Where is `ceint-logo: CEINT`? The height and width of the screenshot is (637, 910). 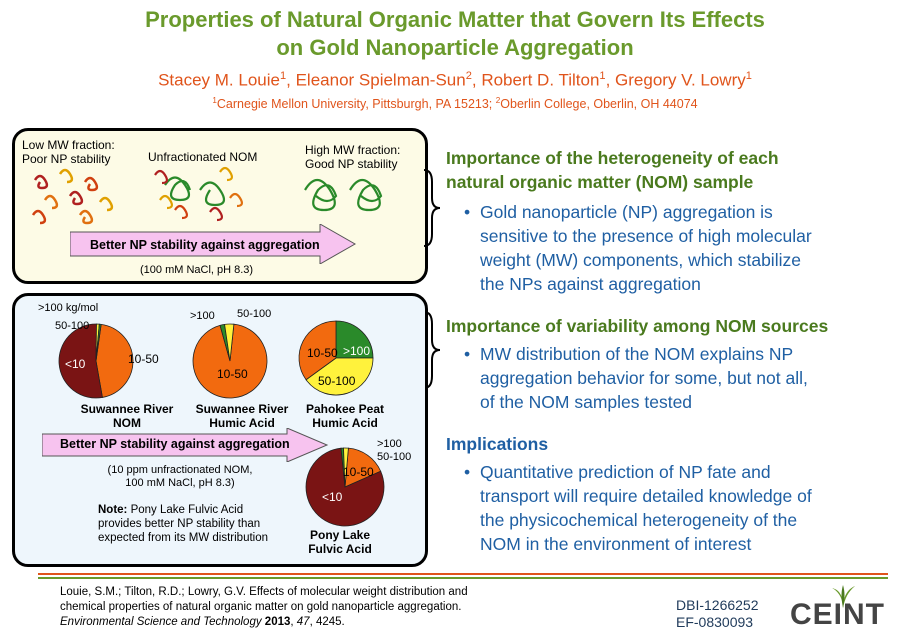
ceint-logo: CEINT is located at coordinates (847, 607).